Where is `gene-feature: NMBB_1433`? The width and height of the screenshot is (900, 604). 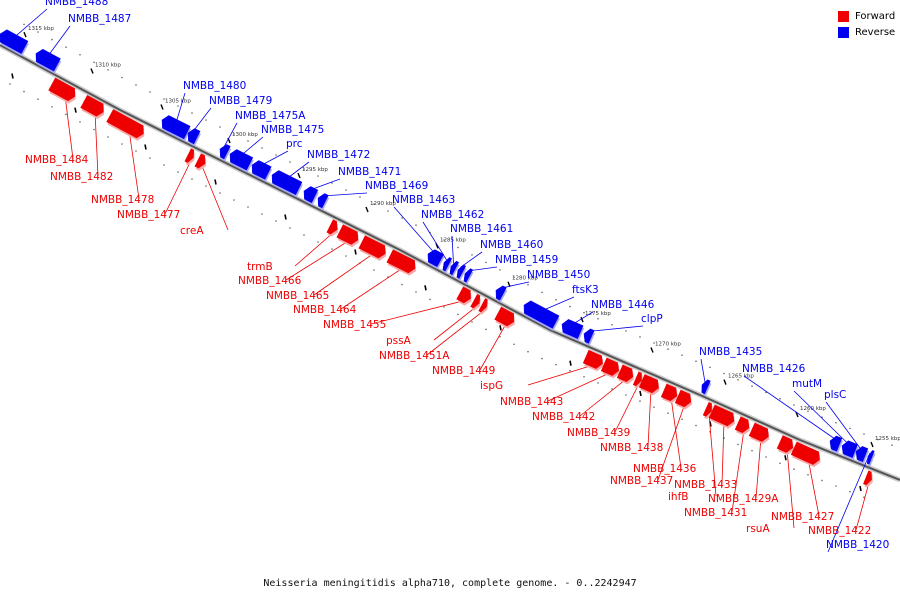
gene-feature: NMBB_1433 is located at coordinates (706, 447).